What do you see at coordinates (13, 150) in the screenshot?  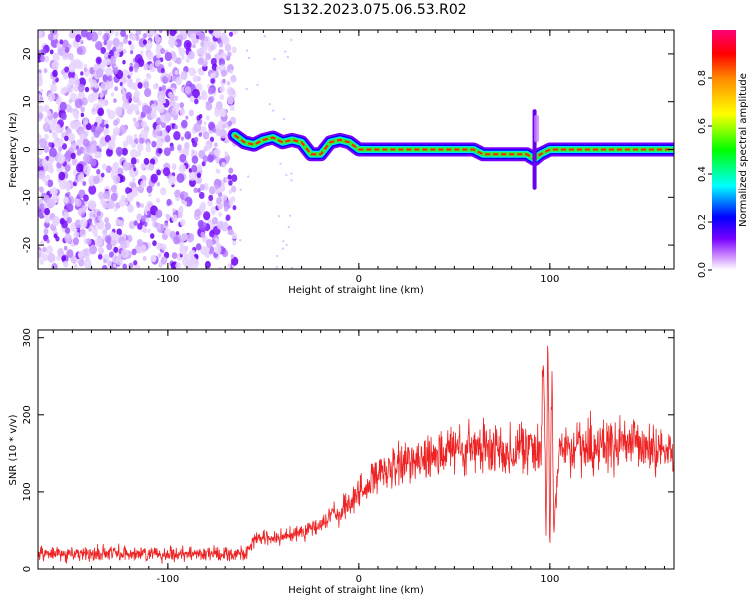 I see `spectrogram-y-label: Frequency (Hz)` at bounding box center [13, 150].